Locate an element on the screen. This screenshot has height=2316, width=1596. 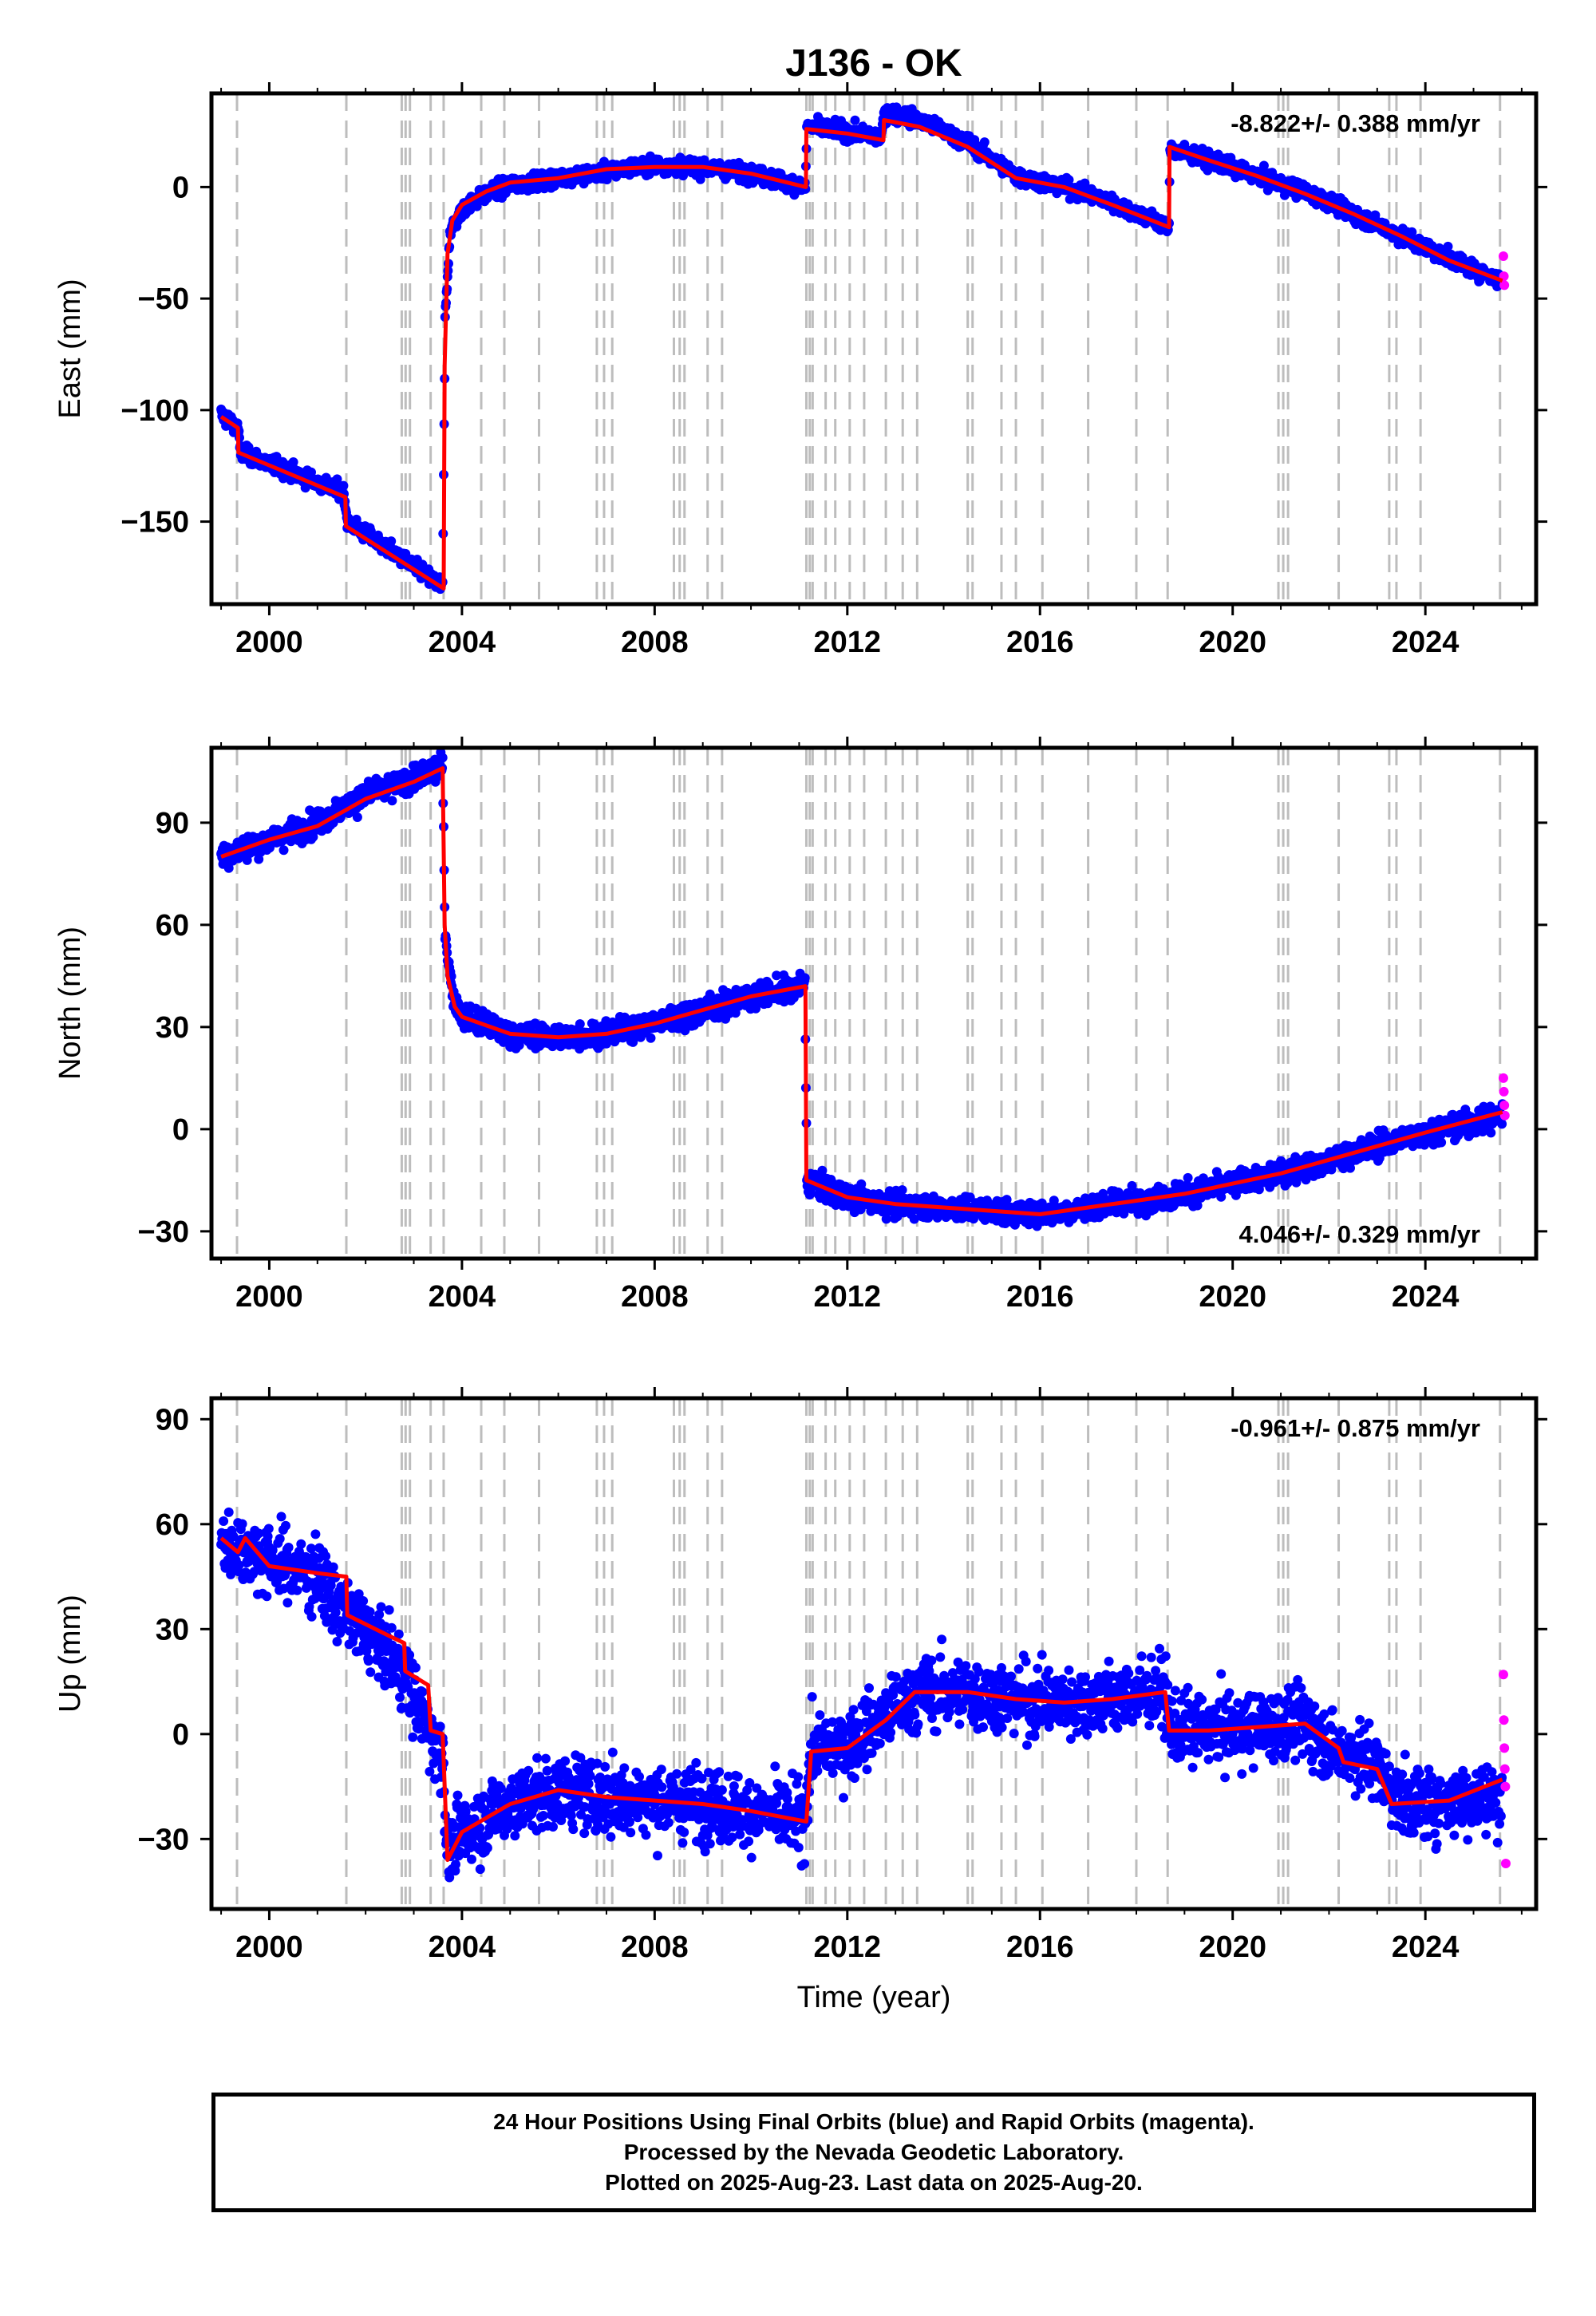
rate-annotation: -8.822+/- 0.388 mm/yr is located at coordinates (1355, 123).